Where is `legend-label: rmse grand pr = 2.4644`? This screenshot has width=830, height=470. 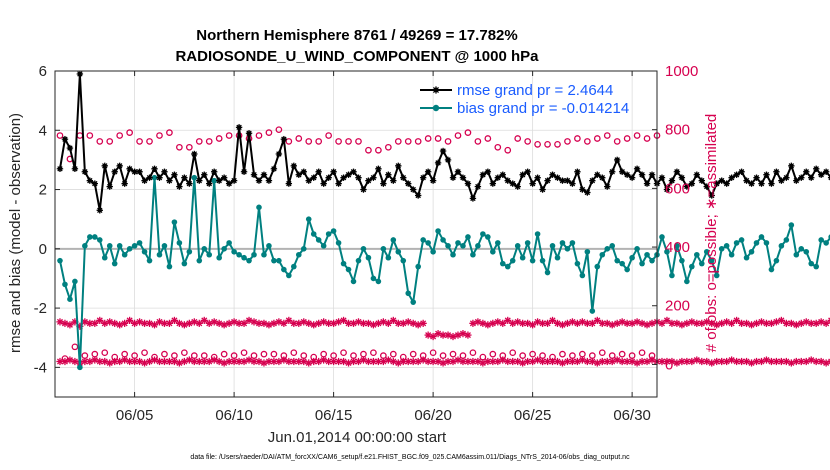 legend-label: rmse grand pr = 2.4644 is located at coordinates (535, 90).